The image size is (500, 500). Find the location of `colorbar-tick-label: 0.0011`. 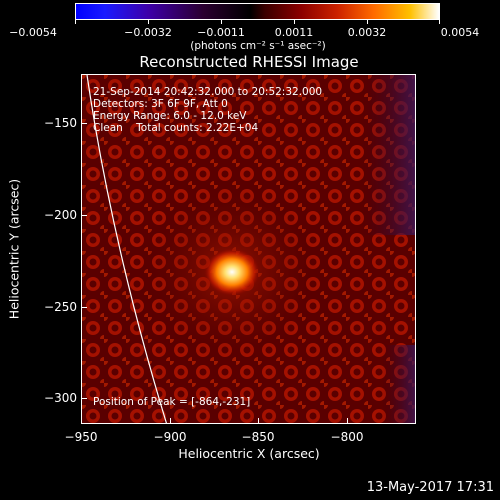

colorbar-tick-label: 0.0011 is located at coordinates (294, 32).